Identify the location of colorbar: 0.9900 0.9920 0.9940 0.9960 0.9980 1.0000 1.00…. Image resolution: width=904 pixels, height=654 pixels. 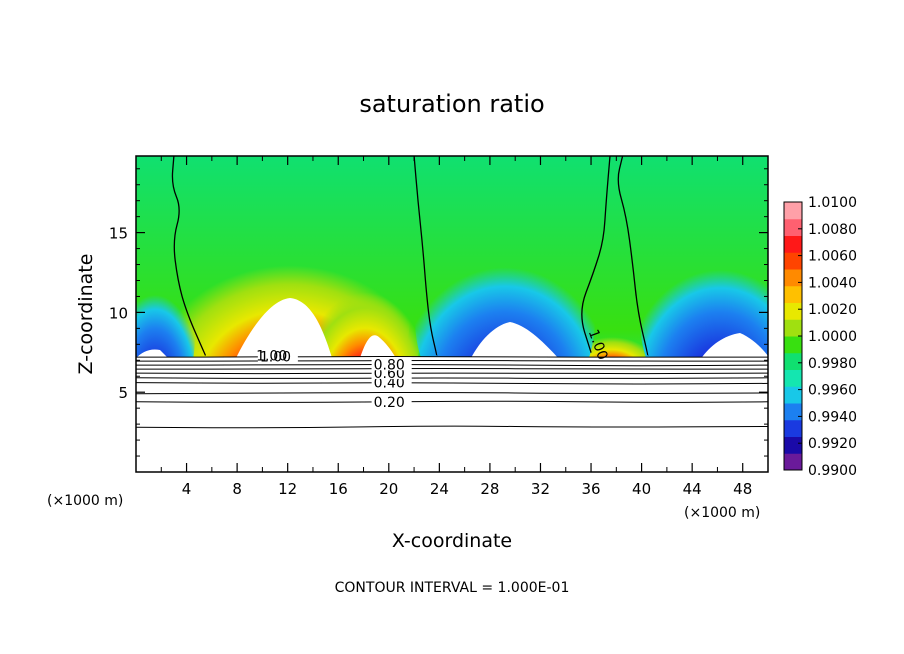
(820, 337).